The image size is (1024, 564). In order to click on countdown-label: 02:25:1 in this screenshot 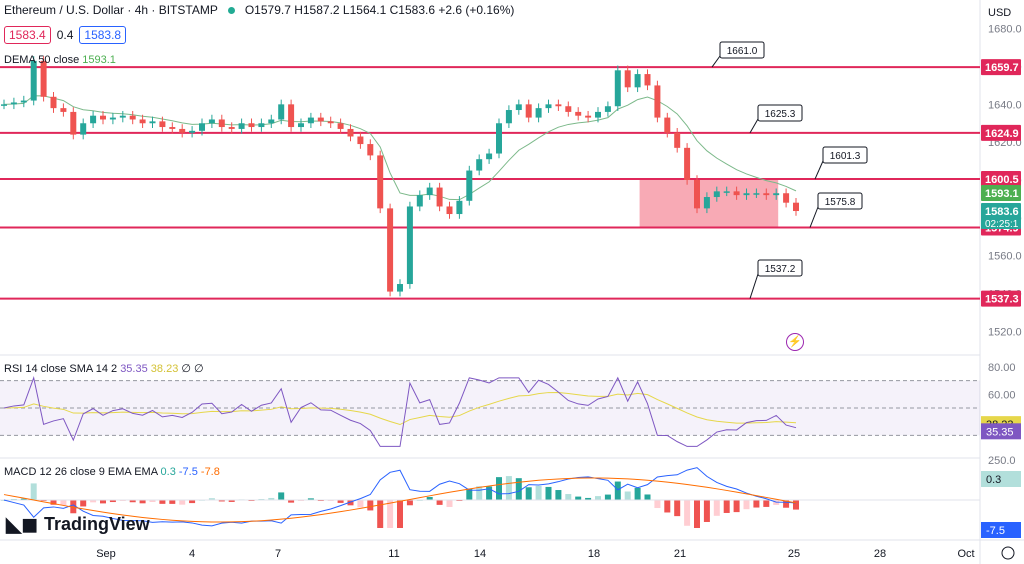, I will do `click(1002, 224)`.